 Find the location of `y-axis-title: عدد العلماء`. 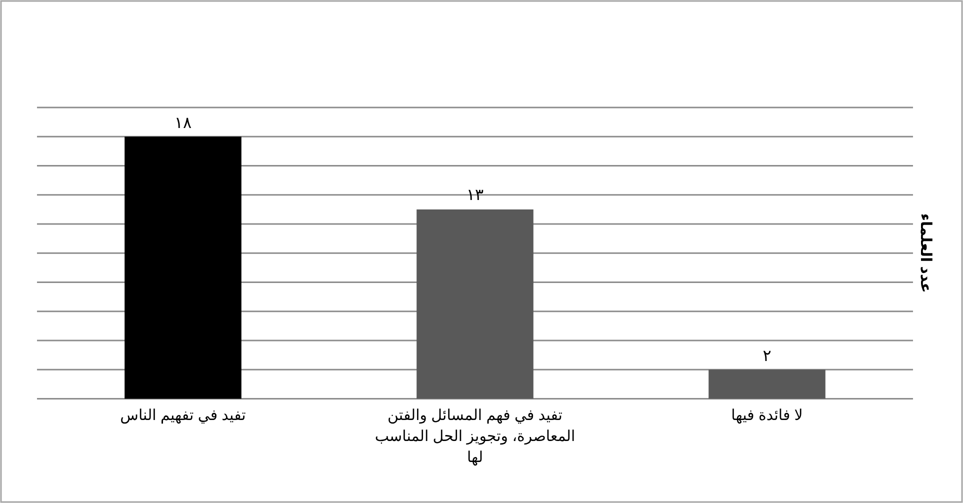

y-axis-title: عدد العلماء is located at coordinates (925, 253).